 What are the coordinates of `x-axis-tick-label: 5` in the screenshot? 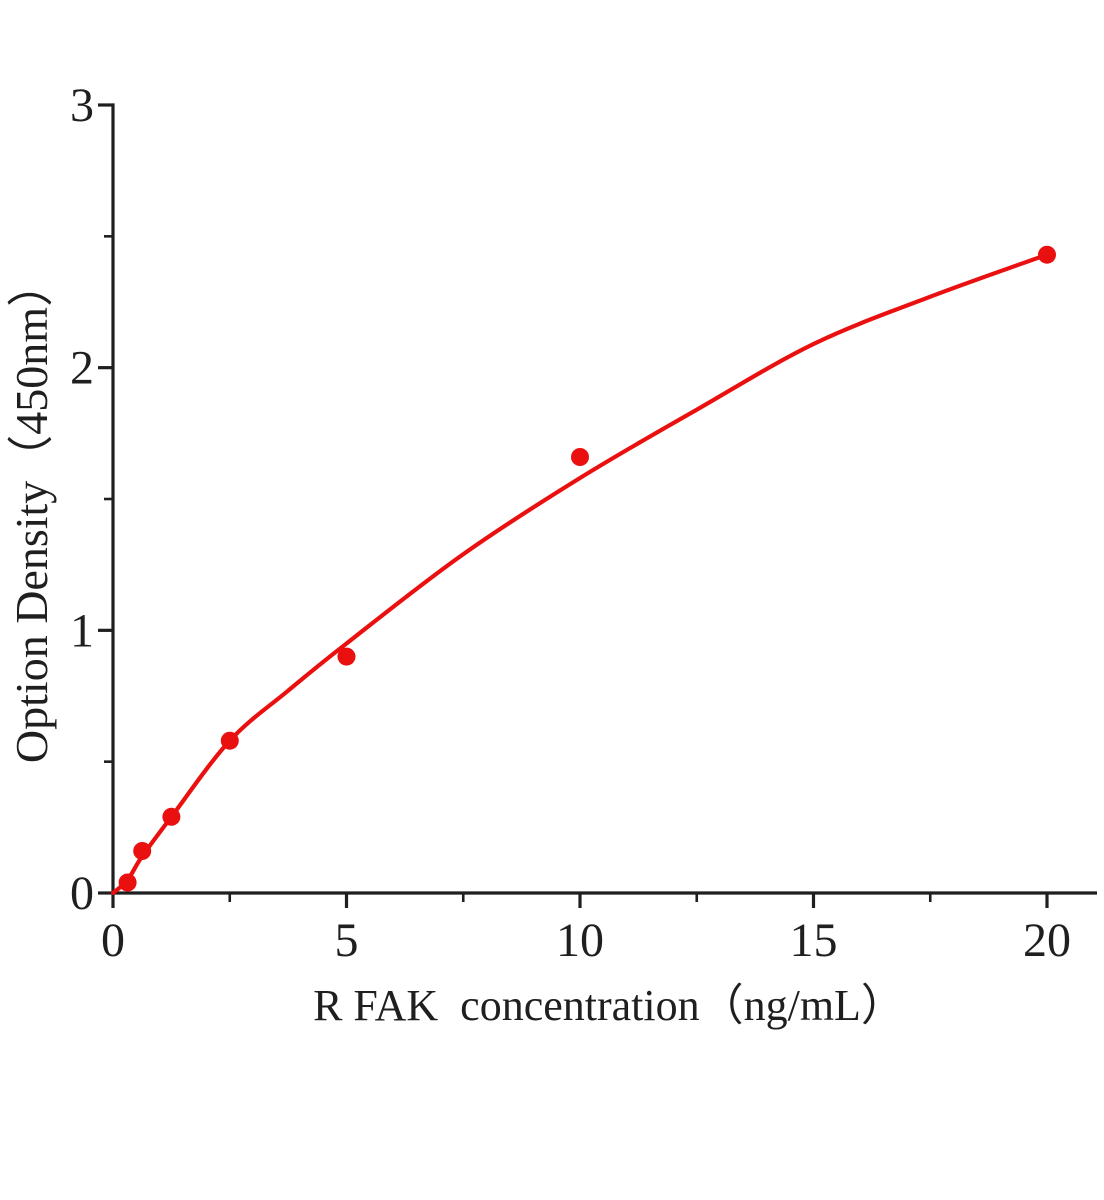 It's located at (347, 940).